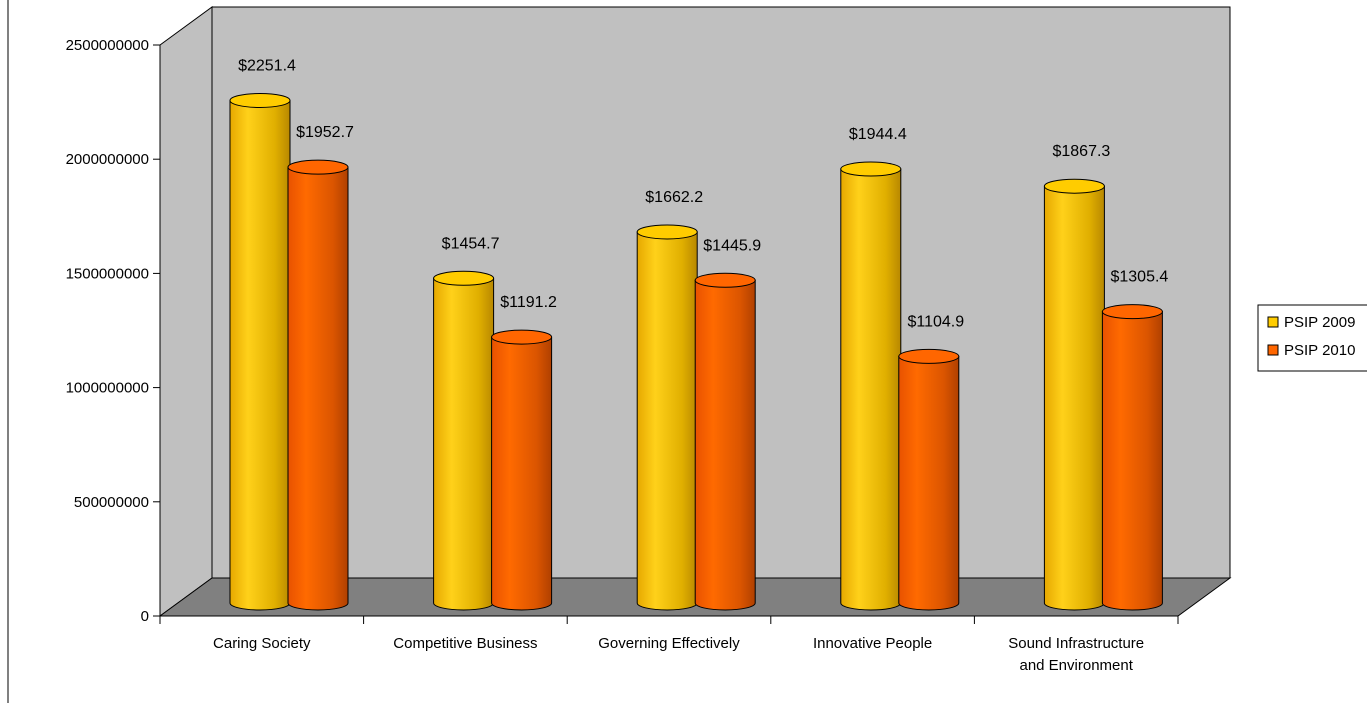  Describe the element at coordinates (872, 643) in the screenshot. I see `category-label: Innovative People` at that location.